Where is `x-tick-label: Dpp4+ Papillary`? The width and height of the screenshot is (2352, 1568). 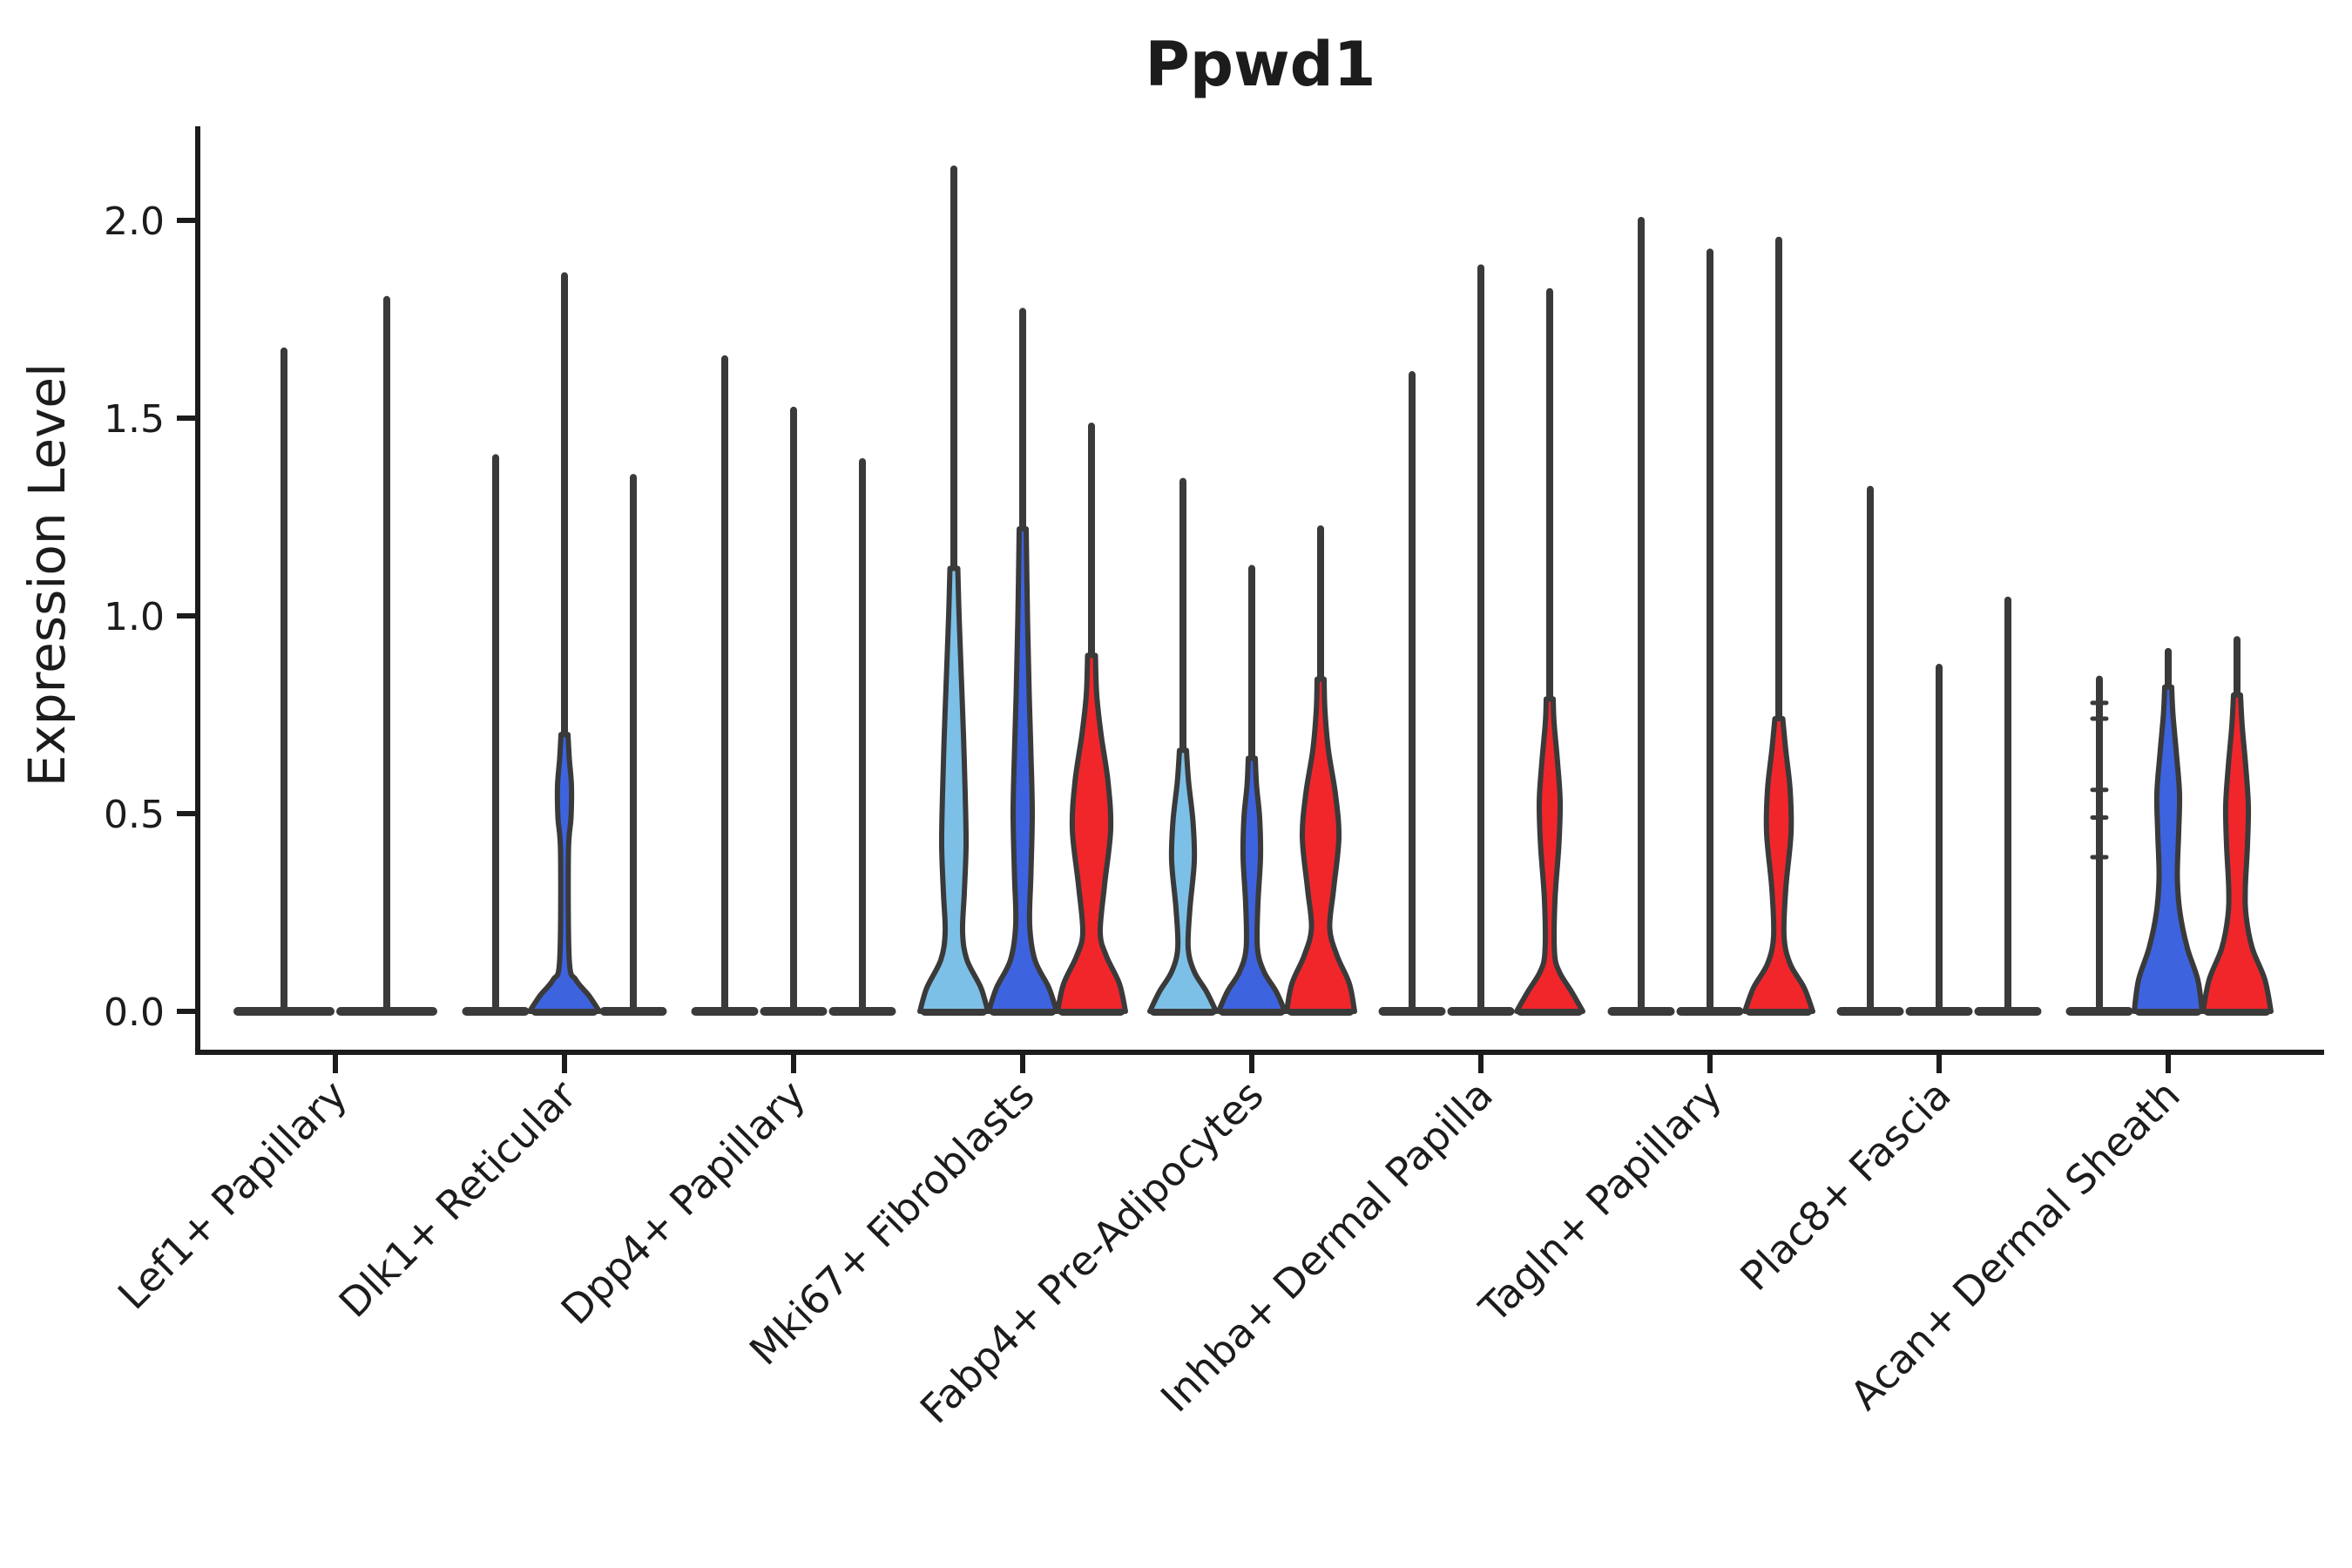
x-tick-label: Dpp4+ Papillary is located at coordinates (683, 1202).